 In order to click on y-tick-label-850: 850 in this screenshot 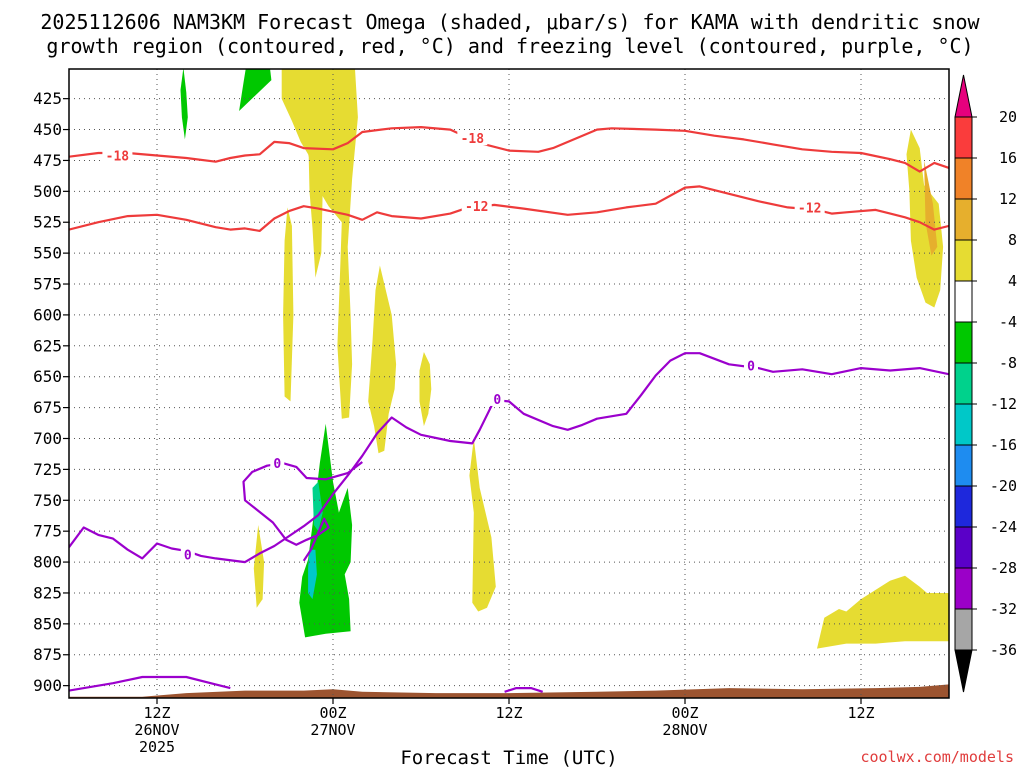, I will do `click(47, 623)`.